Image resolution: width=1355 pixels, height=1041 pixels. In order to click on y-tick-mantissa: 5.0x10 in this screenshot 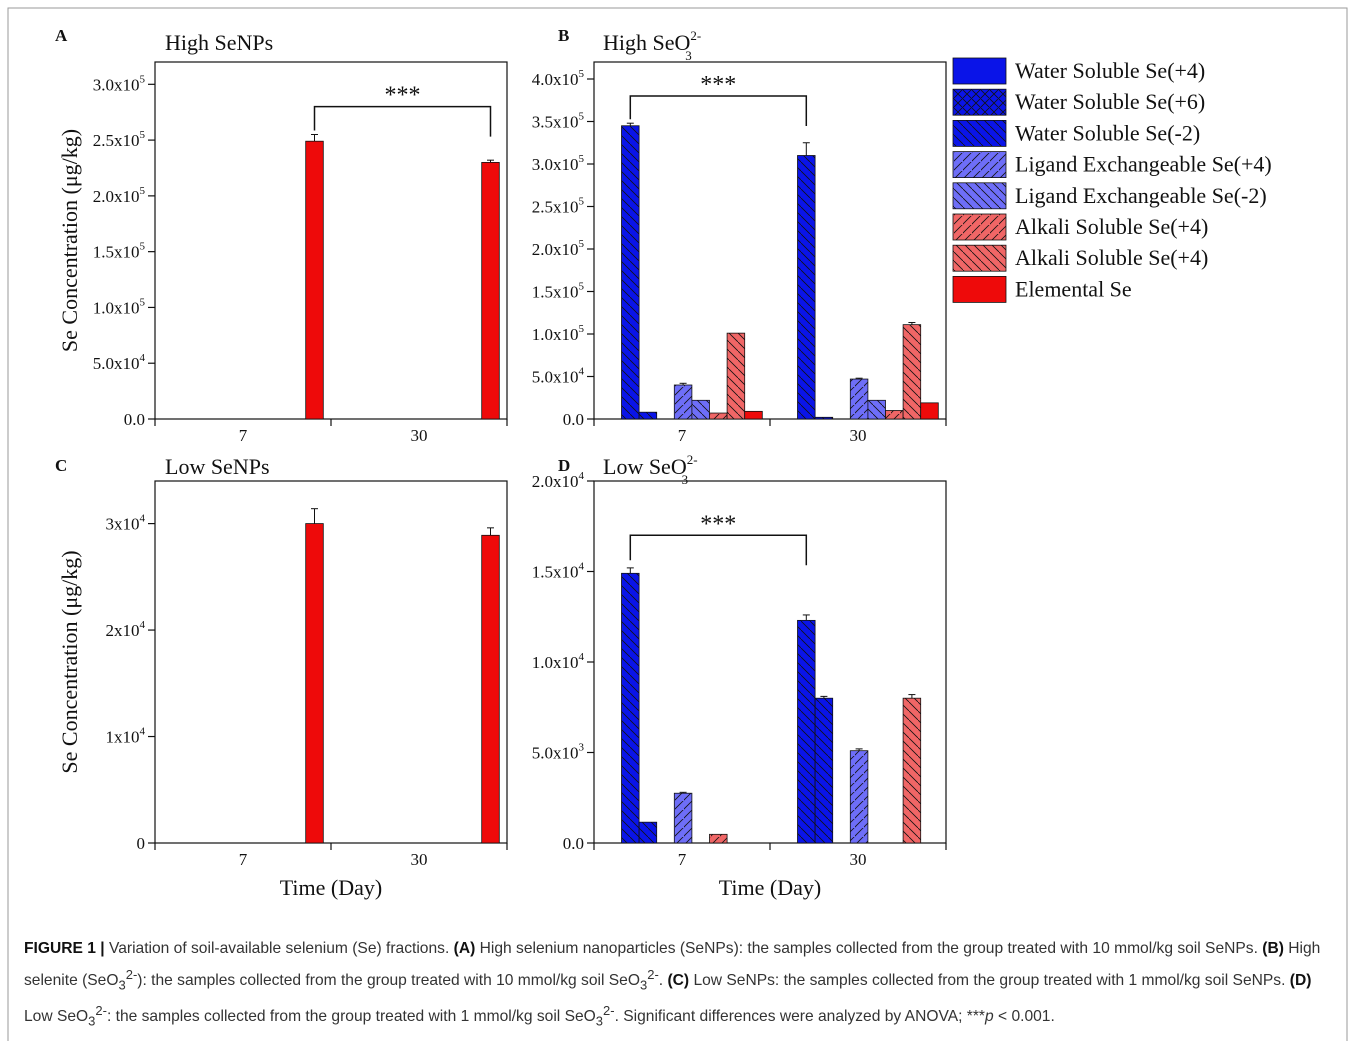, I will do `click(555, 753)`.